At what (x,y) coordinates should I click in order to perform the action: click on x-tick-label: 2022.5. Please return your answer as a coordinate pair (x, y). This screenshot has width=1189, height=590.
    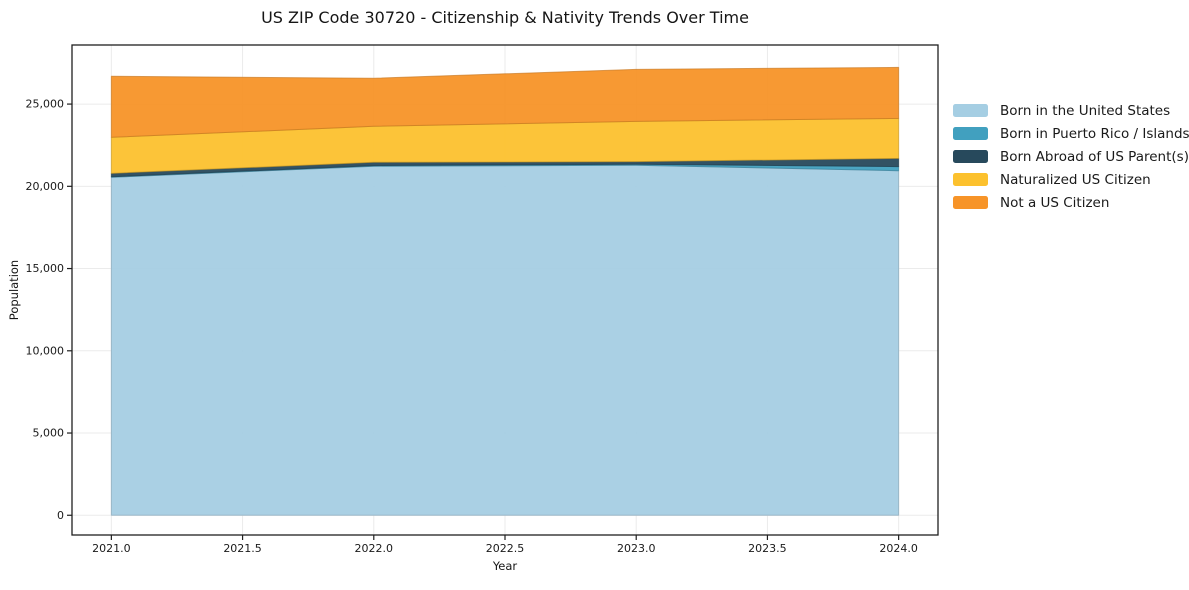
    Looking at the image, I should click on (505, 548).